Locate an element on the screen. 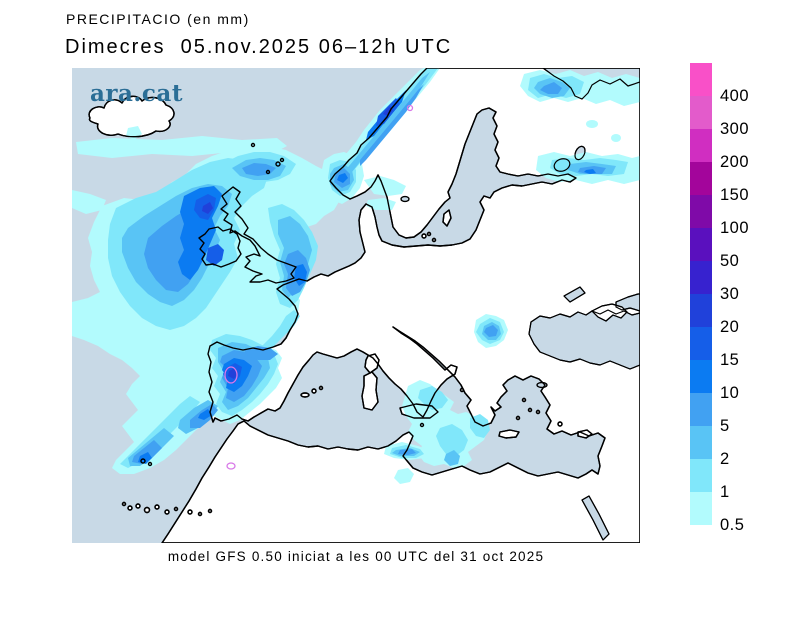 The image size is (800, 617). colorbar-tick-label: 10 is located at coordinates (730, 393).